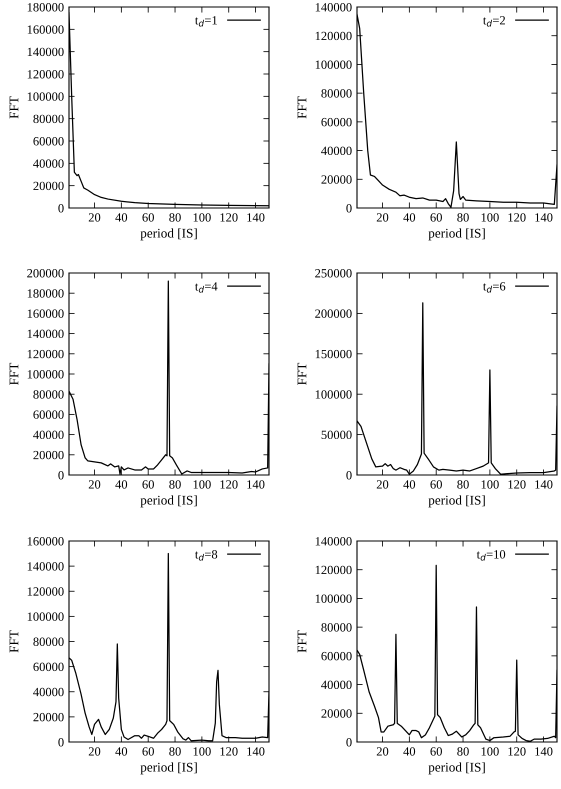 This screenshot has height=789, width=561. I want to click on legend-label: t$_{d}$=4, so click(206, 287).